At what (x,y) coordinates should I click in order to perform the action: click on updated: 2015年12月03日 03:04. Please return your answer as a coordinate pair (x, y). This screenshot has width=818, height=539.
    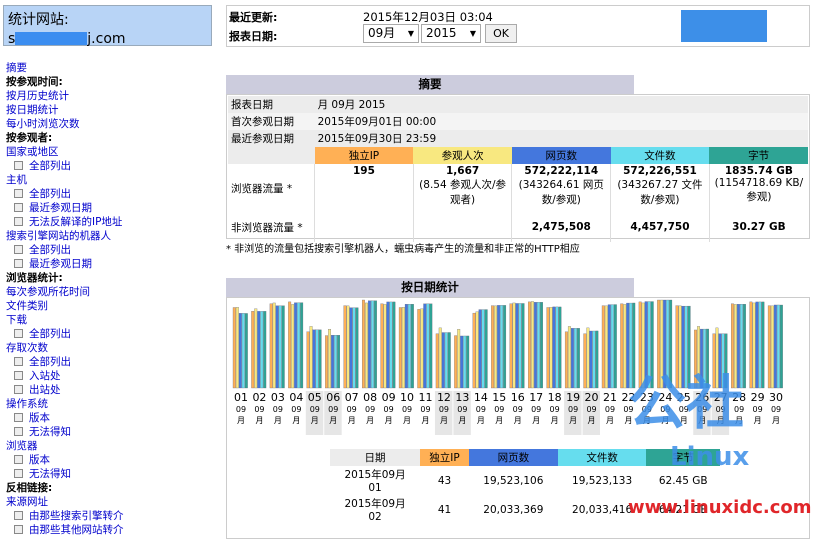
    Looking at the image, I should click on (428, 17).